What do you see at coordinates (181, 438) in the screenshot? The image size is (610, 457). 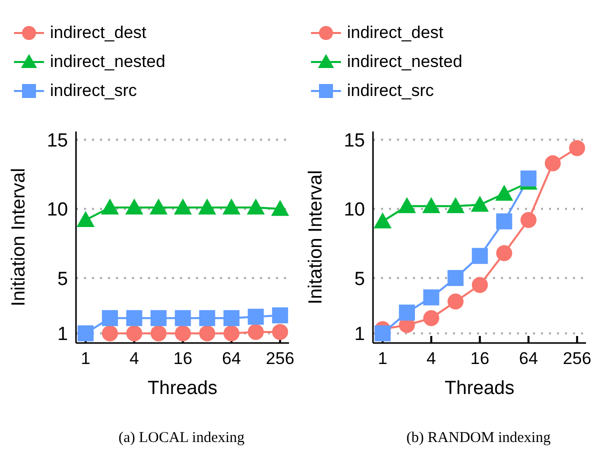 I see `text: (a) LOCAL indexing` at bounding box center [181, 438].